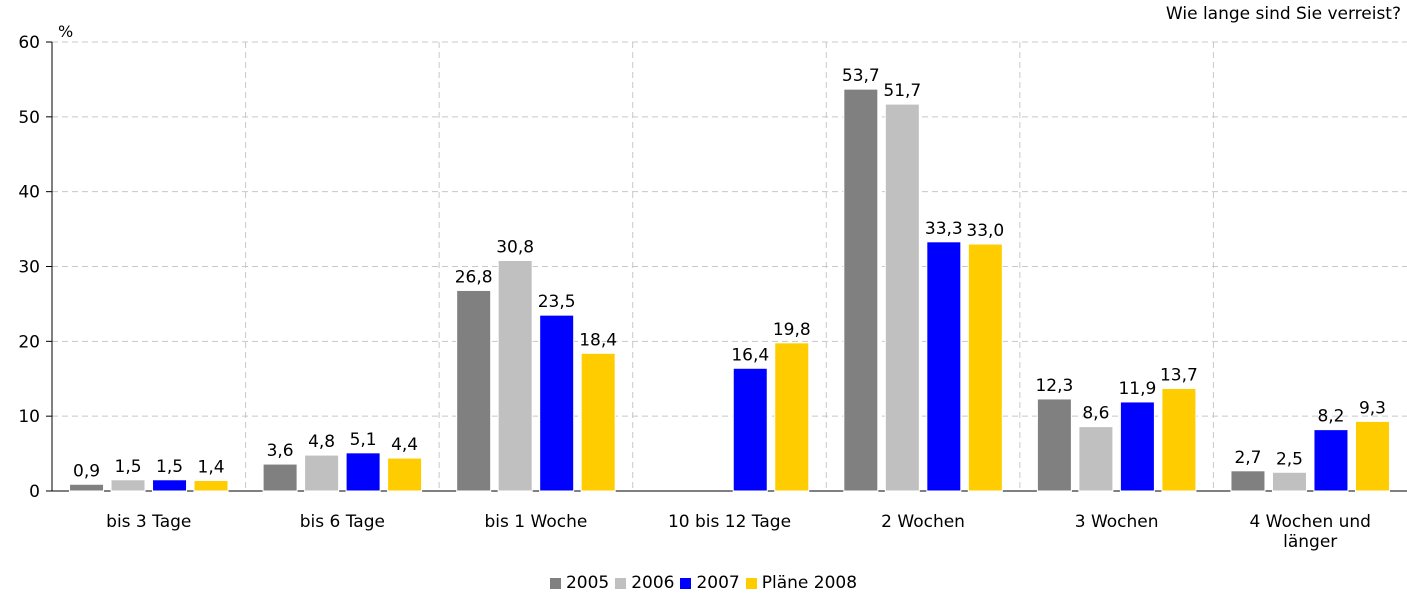 The image size is (1407, 596). Describe the element at coordinates (29, 43) in the screenshot. I see `y-tick-label: 60` at that location.